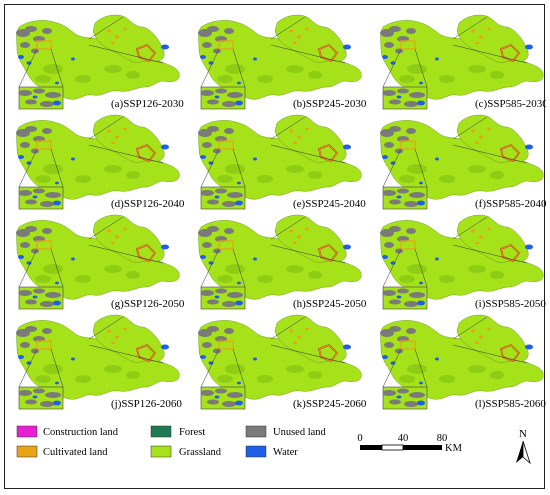  Describe the element at coordinates (148, 204) in the screenshot. I see `panel-label: (d)SSP126-2040` at that location.